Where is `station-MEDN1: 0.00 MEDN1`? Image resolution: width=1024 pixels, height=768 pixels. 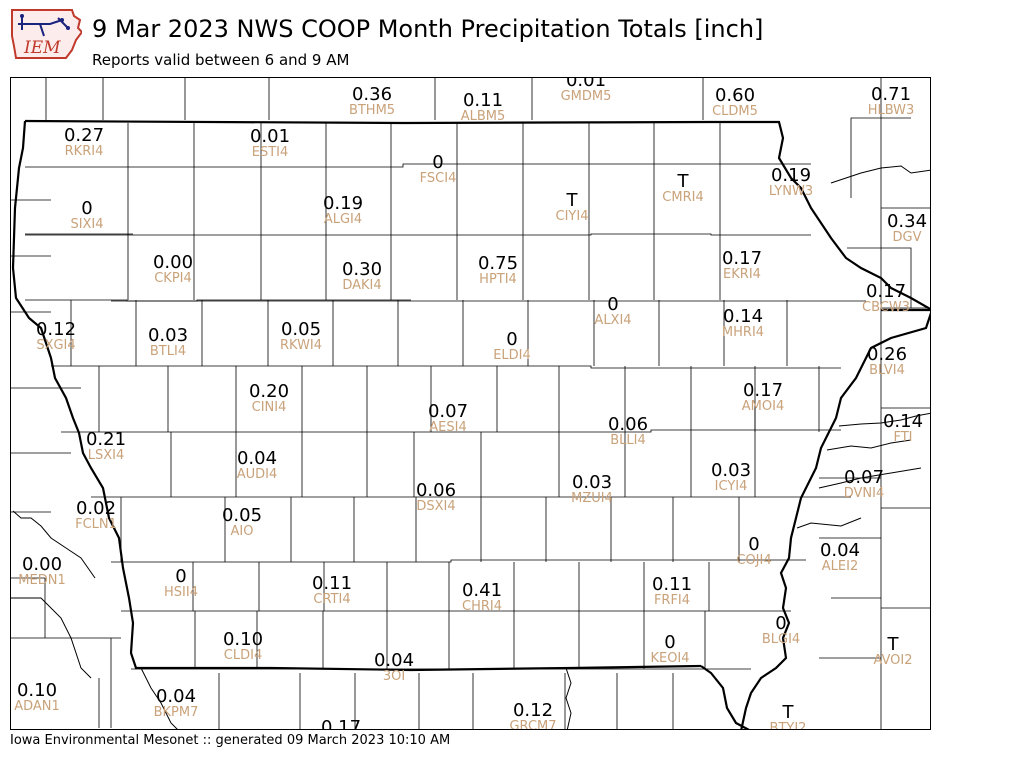
station-MEDN1: 0.00 MEDN1 is located at coordinates (41, 571).